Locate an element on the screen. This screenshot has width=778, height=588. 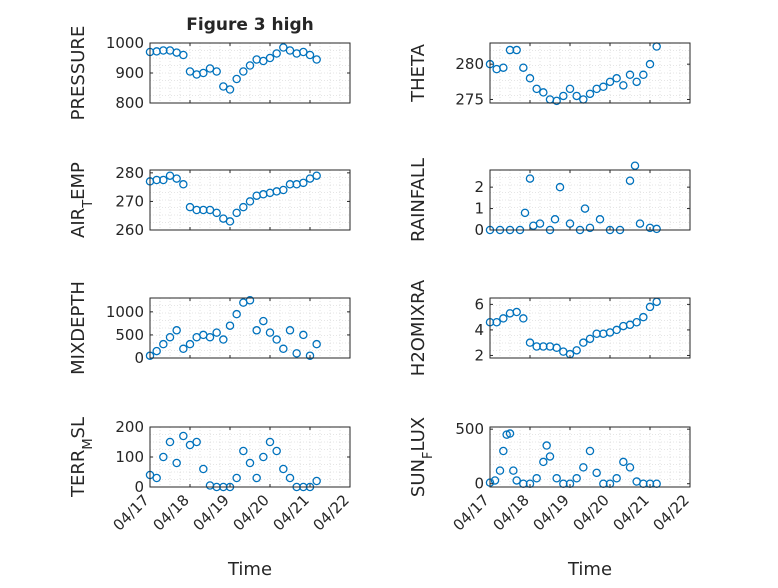
subplot-4: 0 500 1000 MIXDEPTH is located at coordinates (209, 328).